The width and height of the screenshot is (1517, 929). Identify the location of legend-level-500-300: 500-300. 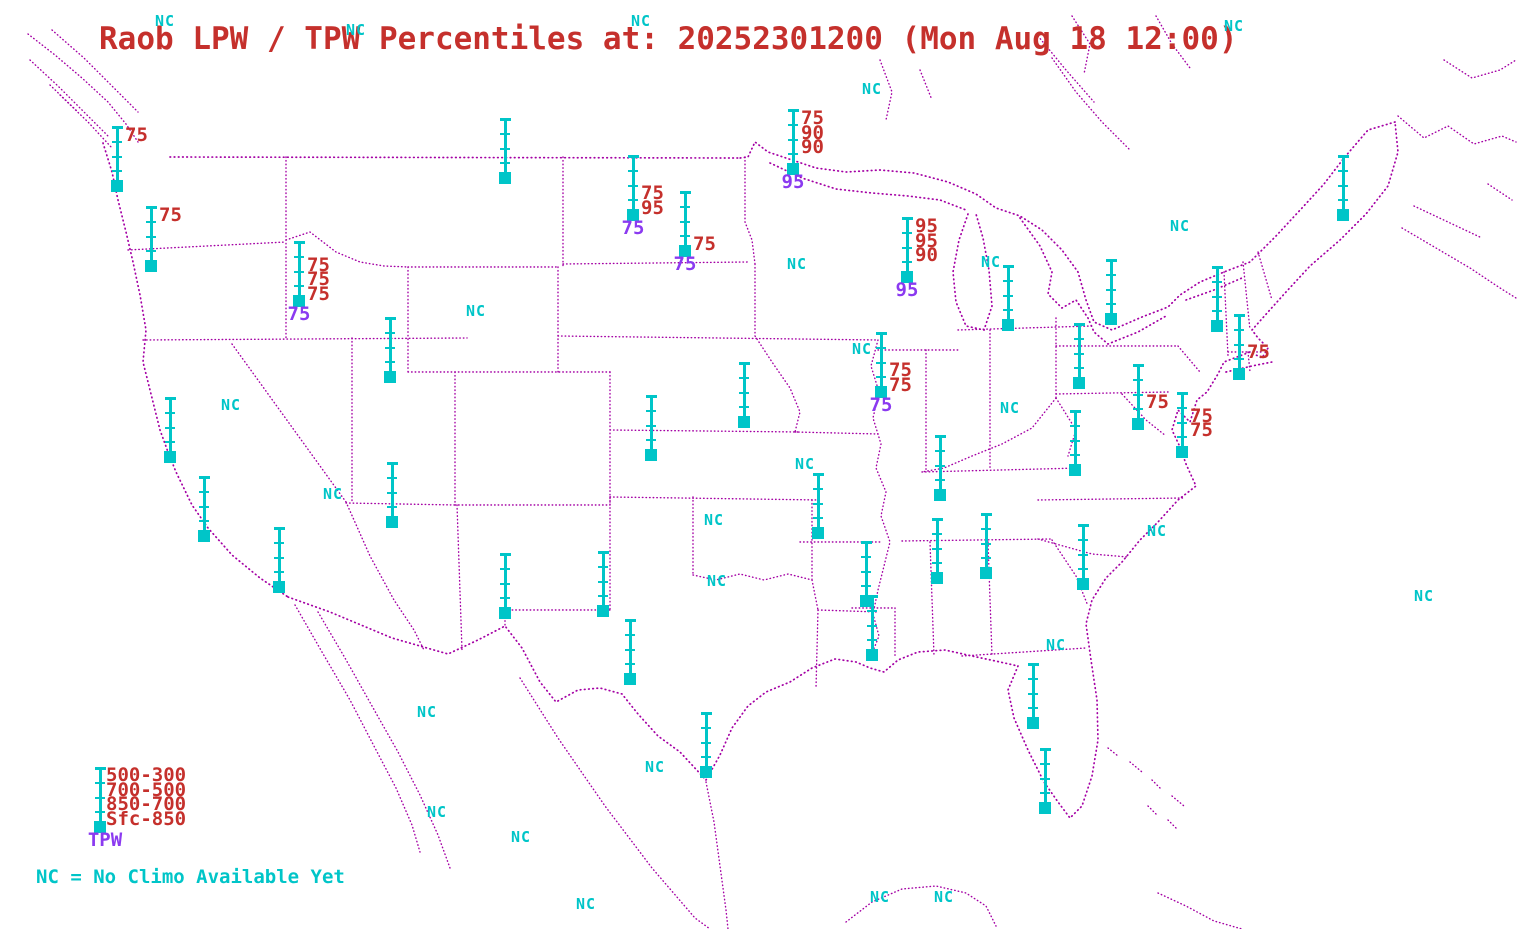
(146, 775).